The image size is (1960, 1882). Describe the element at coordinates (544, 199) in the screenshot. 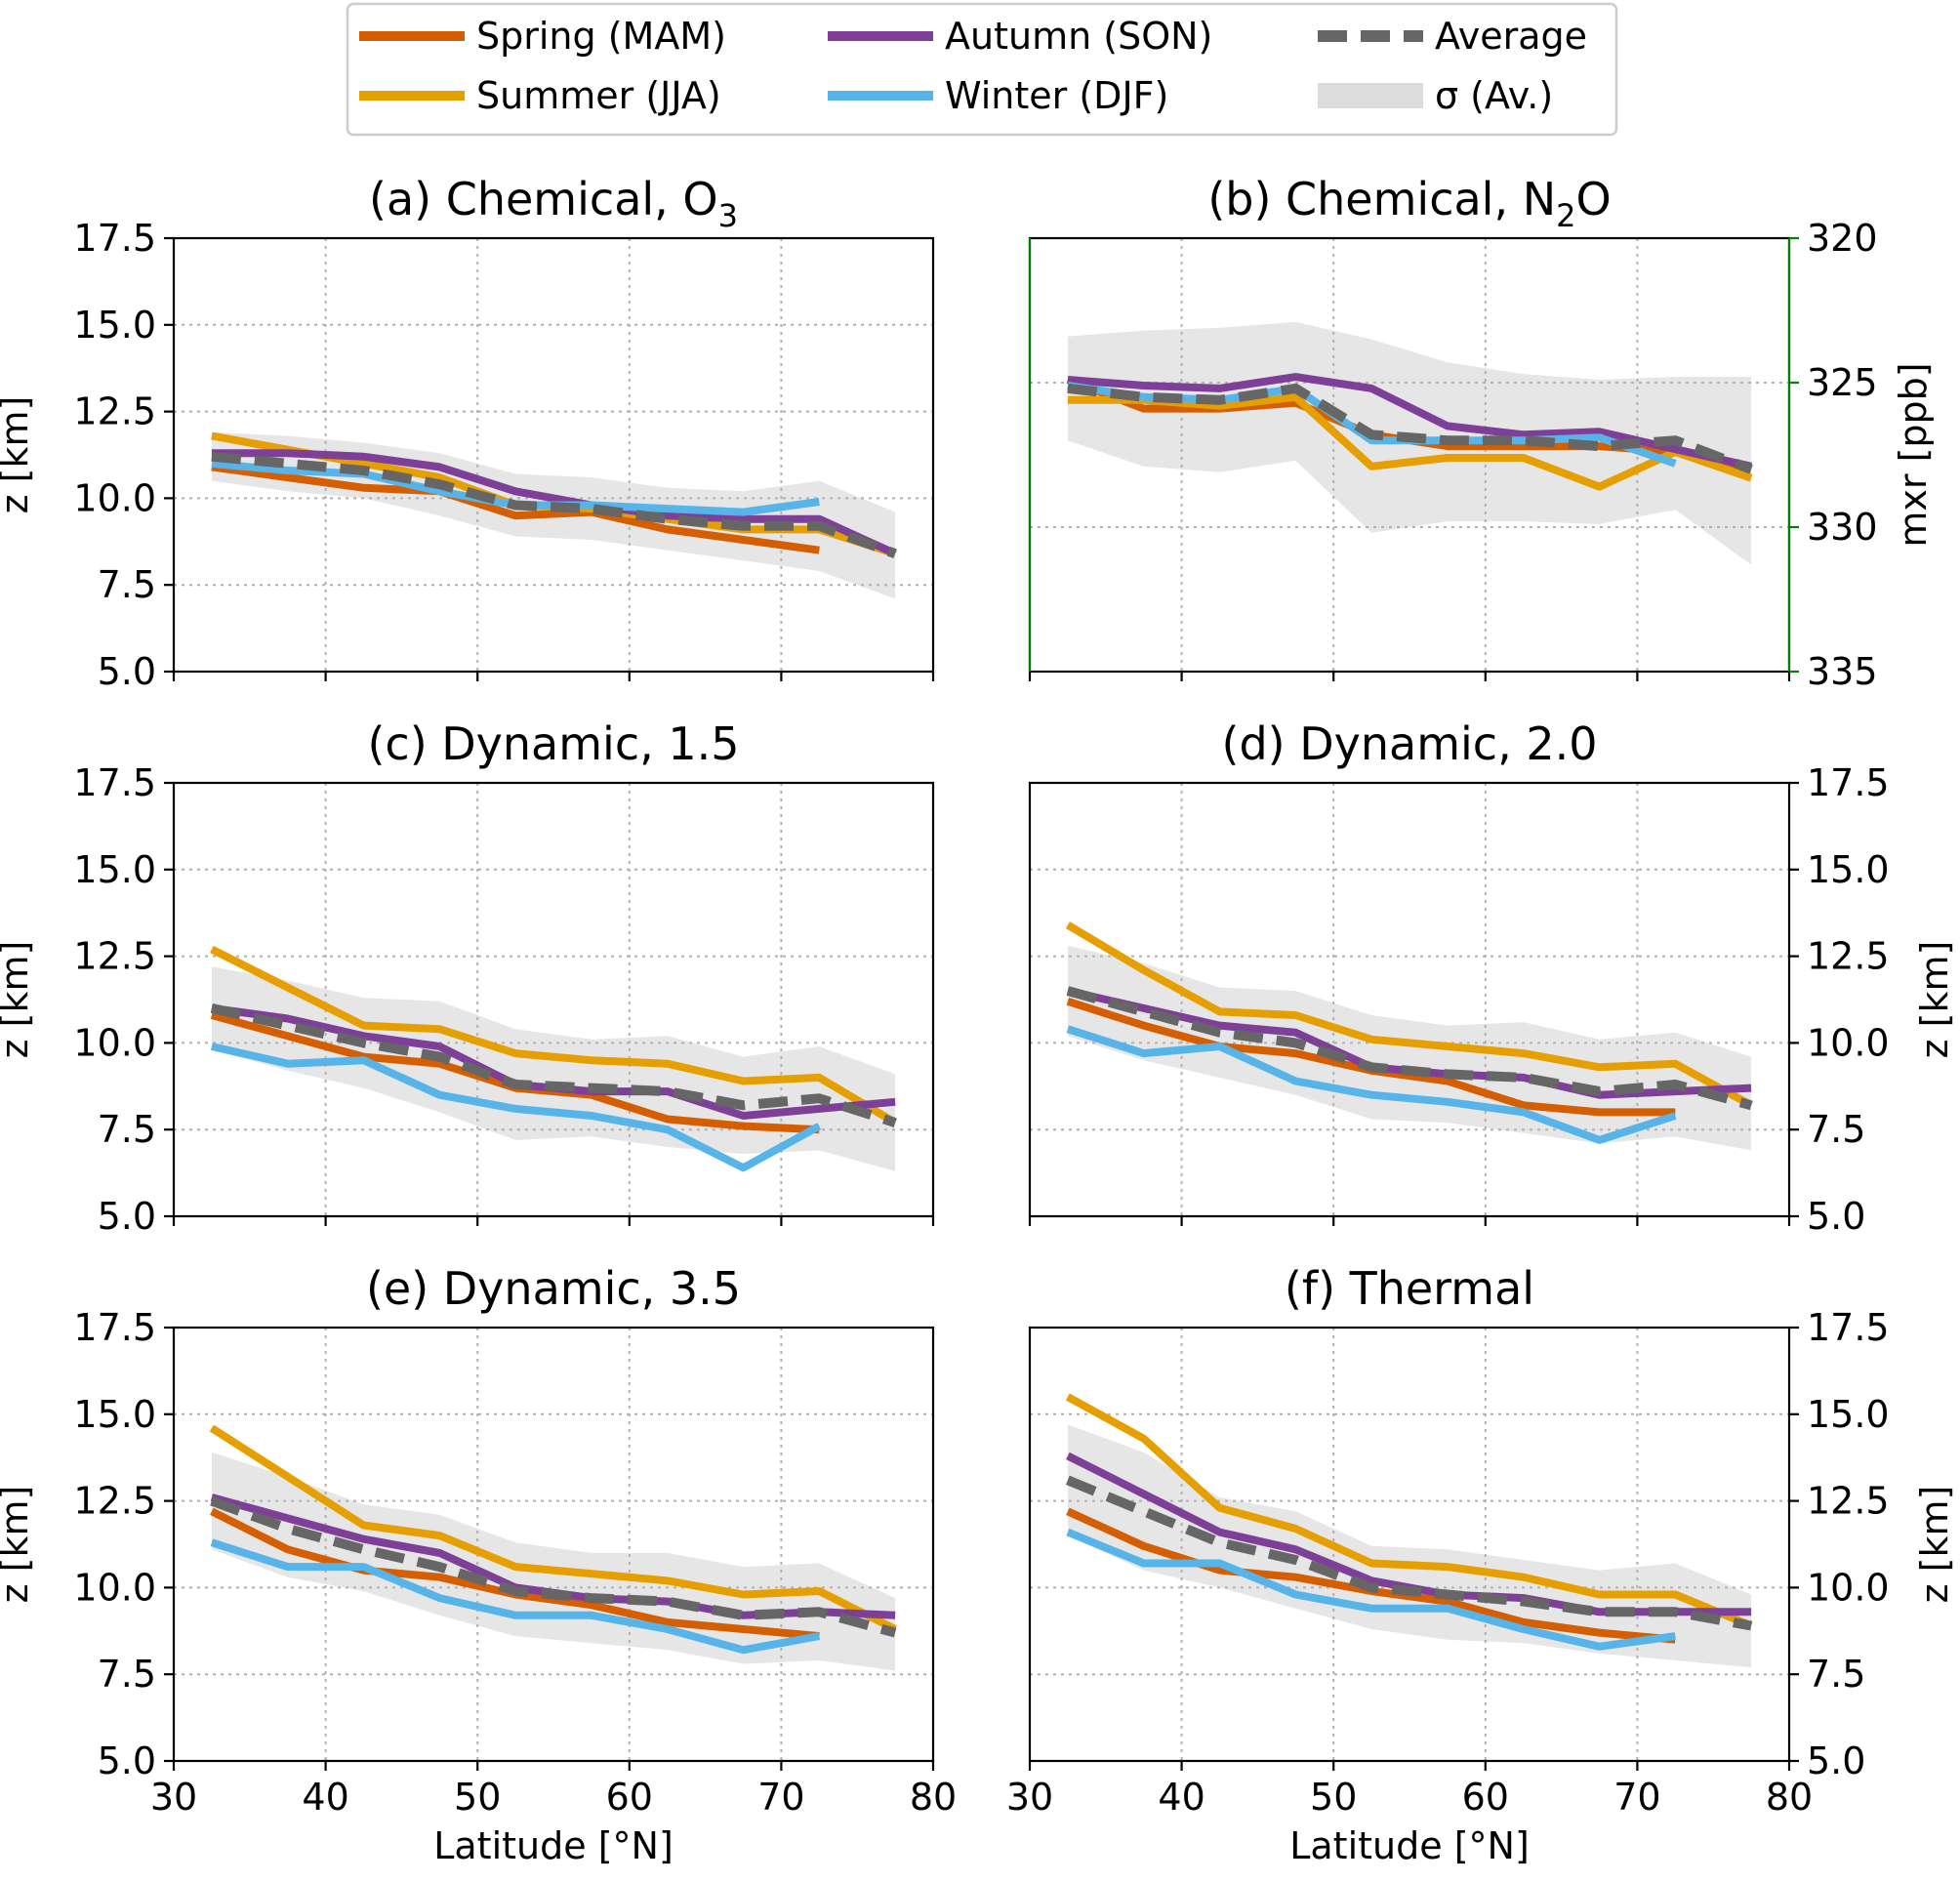

I see `title-text: (a) Chemical, O` at that location.